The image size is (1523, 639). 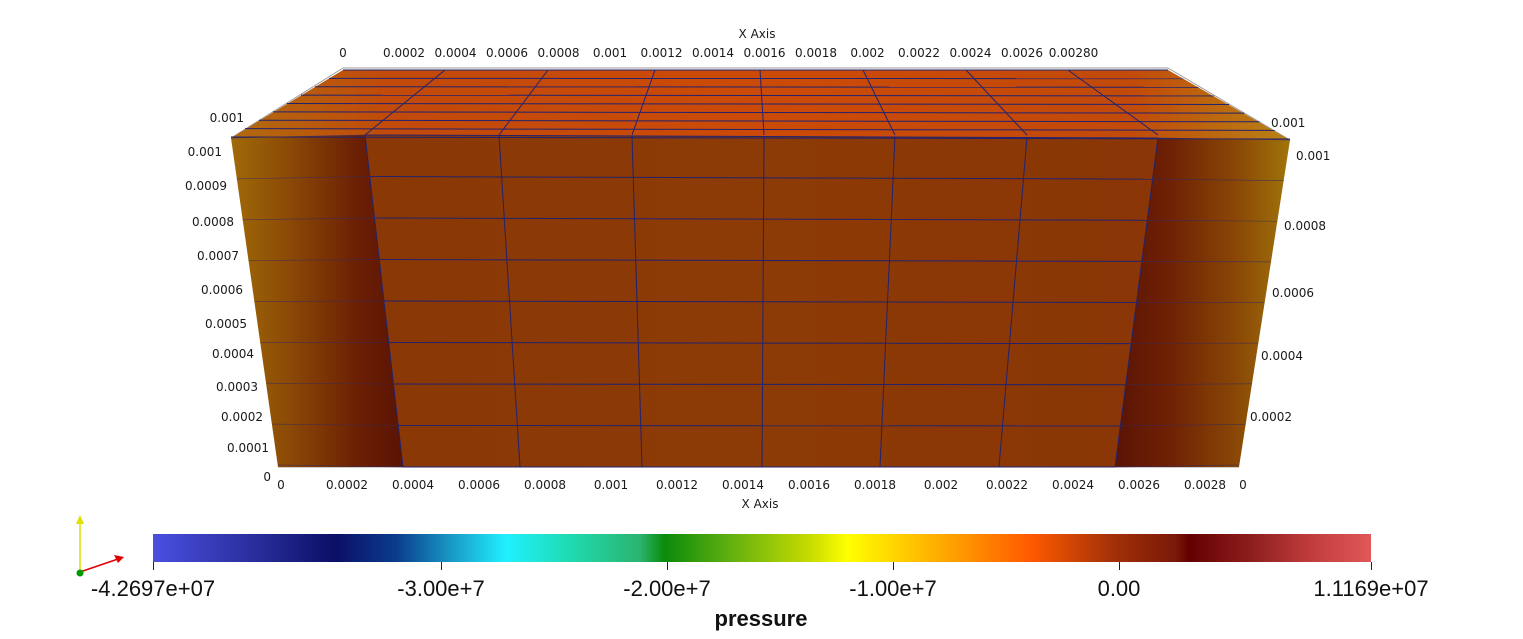 I want to click on bottom-tick-label: 0.0006, so click(x=479, y=485).